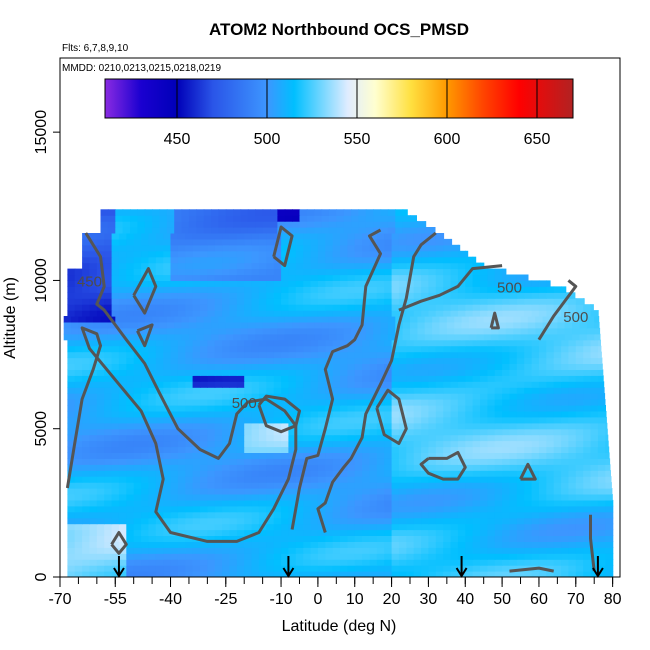  Describe the element at coordinates (225, 599) in the screenshot. I see `x-tick-label: -25` at that location.